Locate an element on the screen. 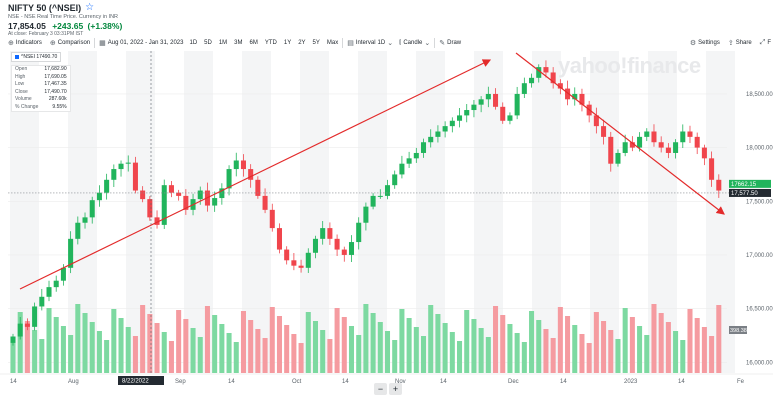 This screenshot has width=773, height=415. range-1m: 1M is located at coordinates (223, 43).